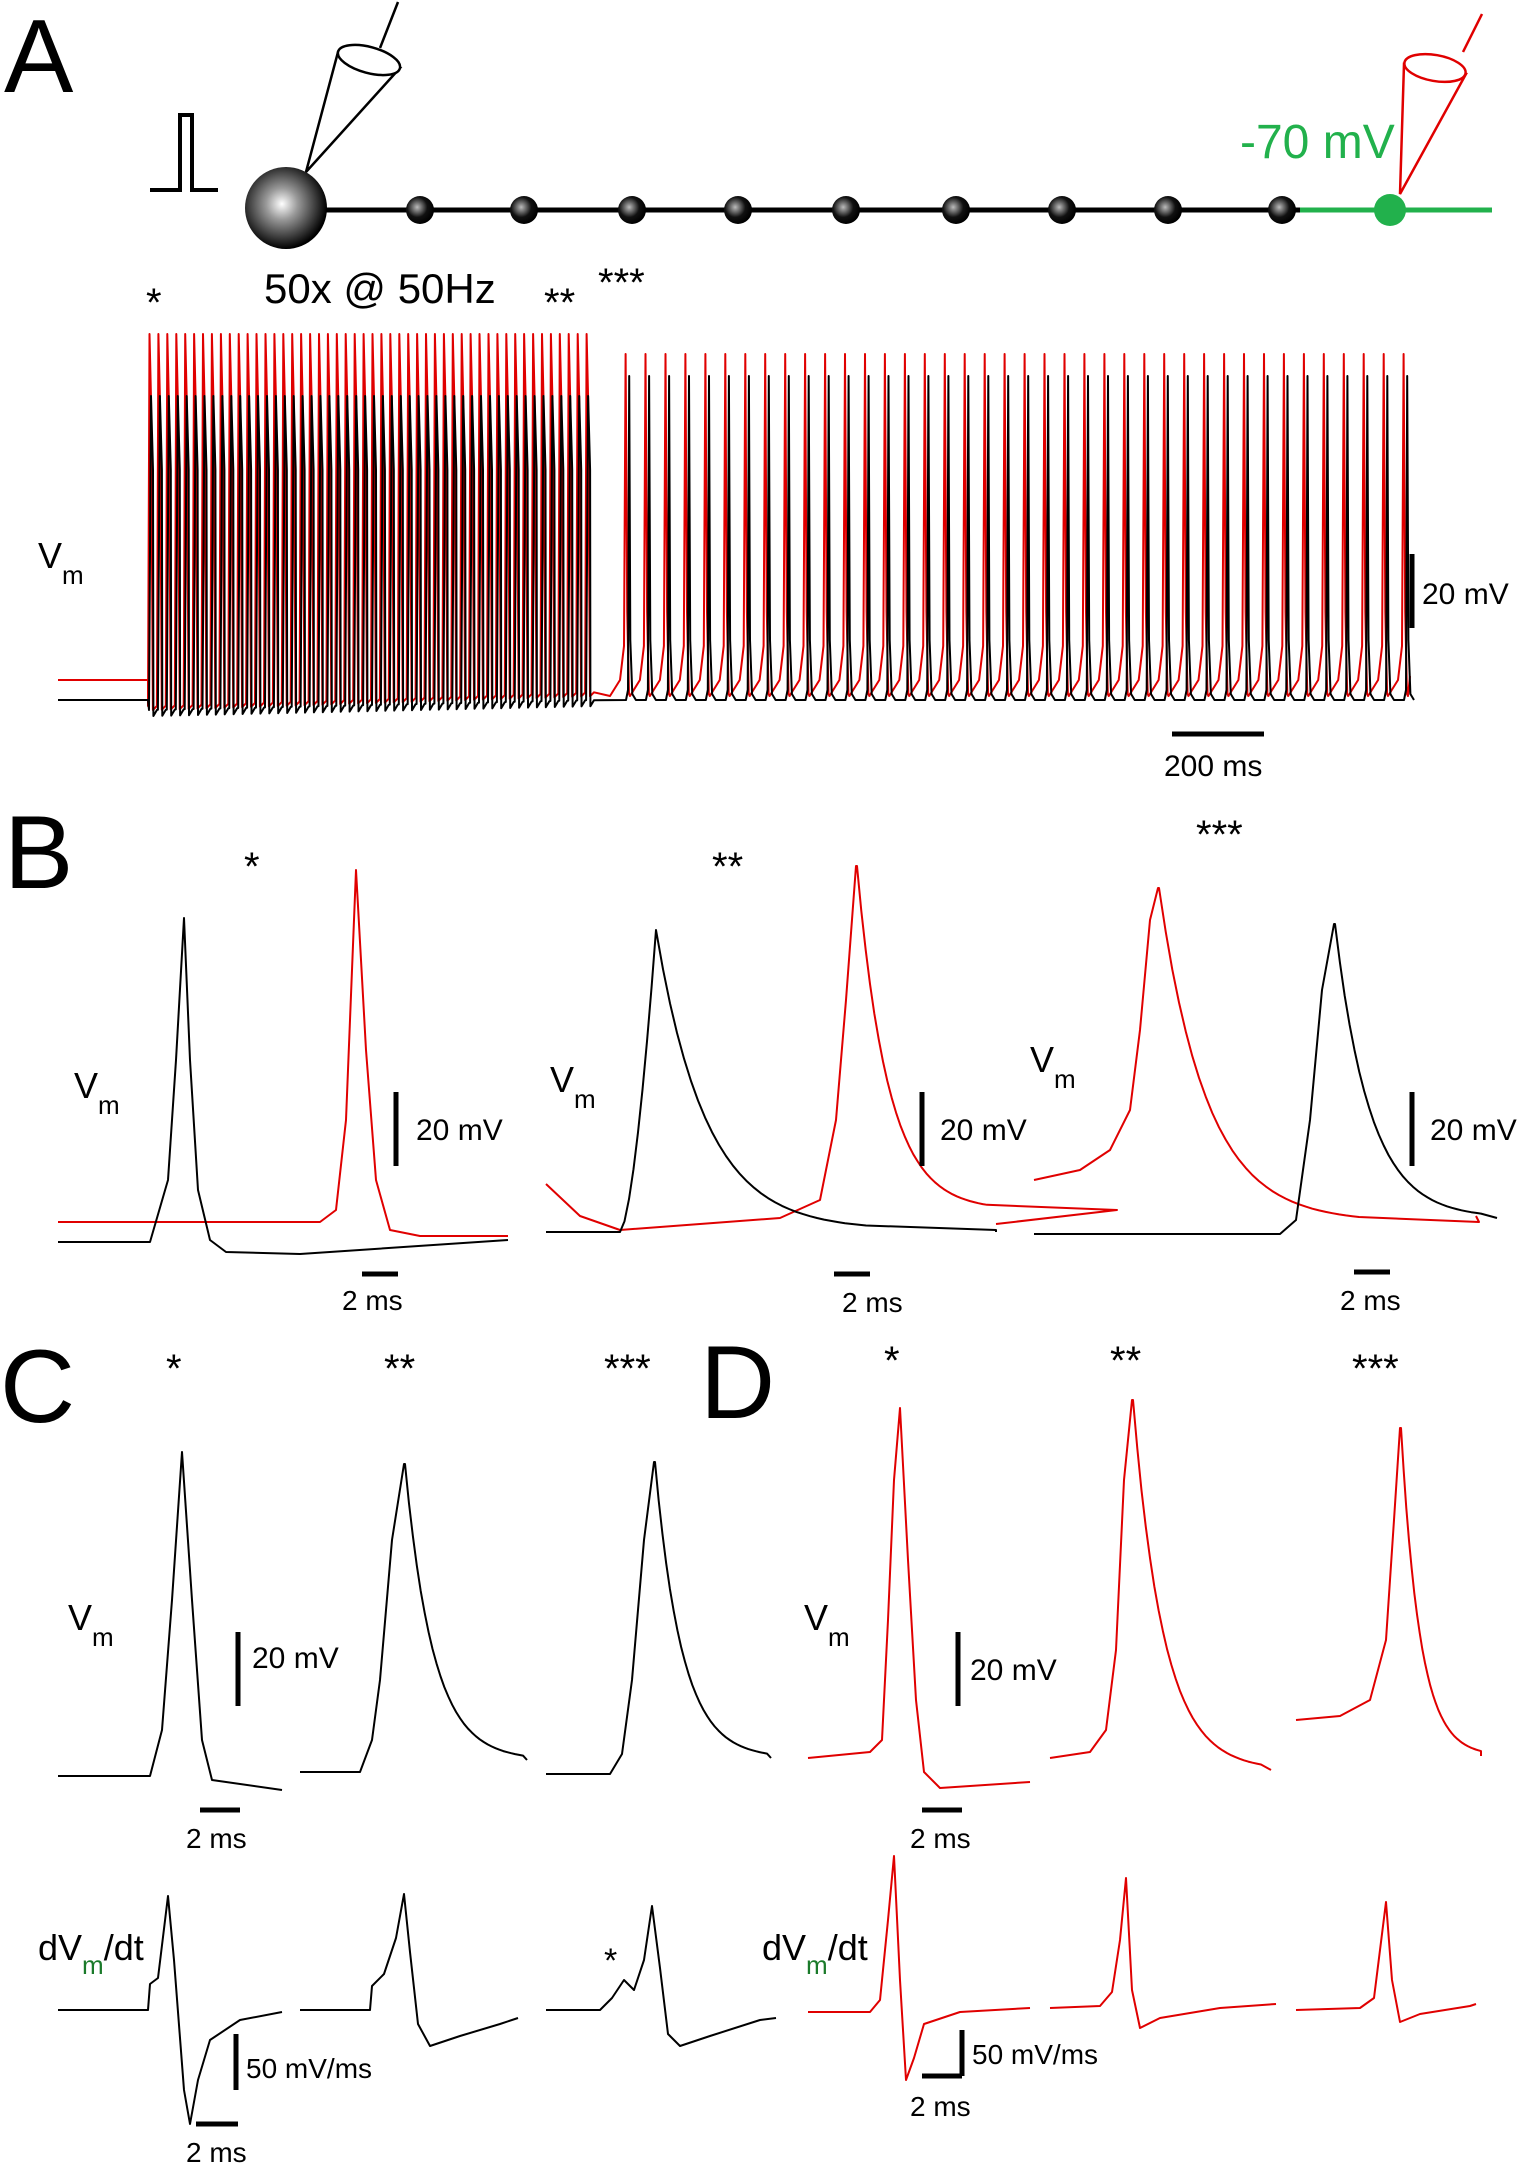  What do you see at coordinates (736, 546) in the screenshot?
I see `soma-spike-train` at bounding box center [736, 546].